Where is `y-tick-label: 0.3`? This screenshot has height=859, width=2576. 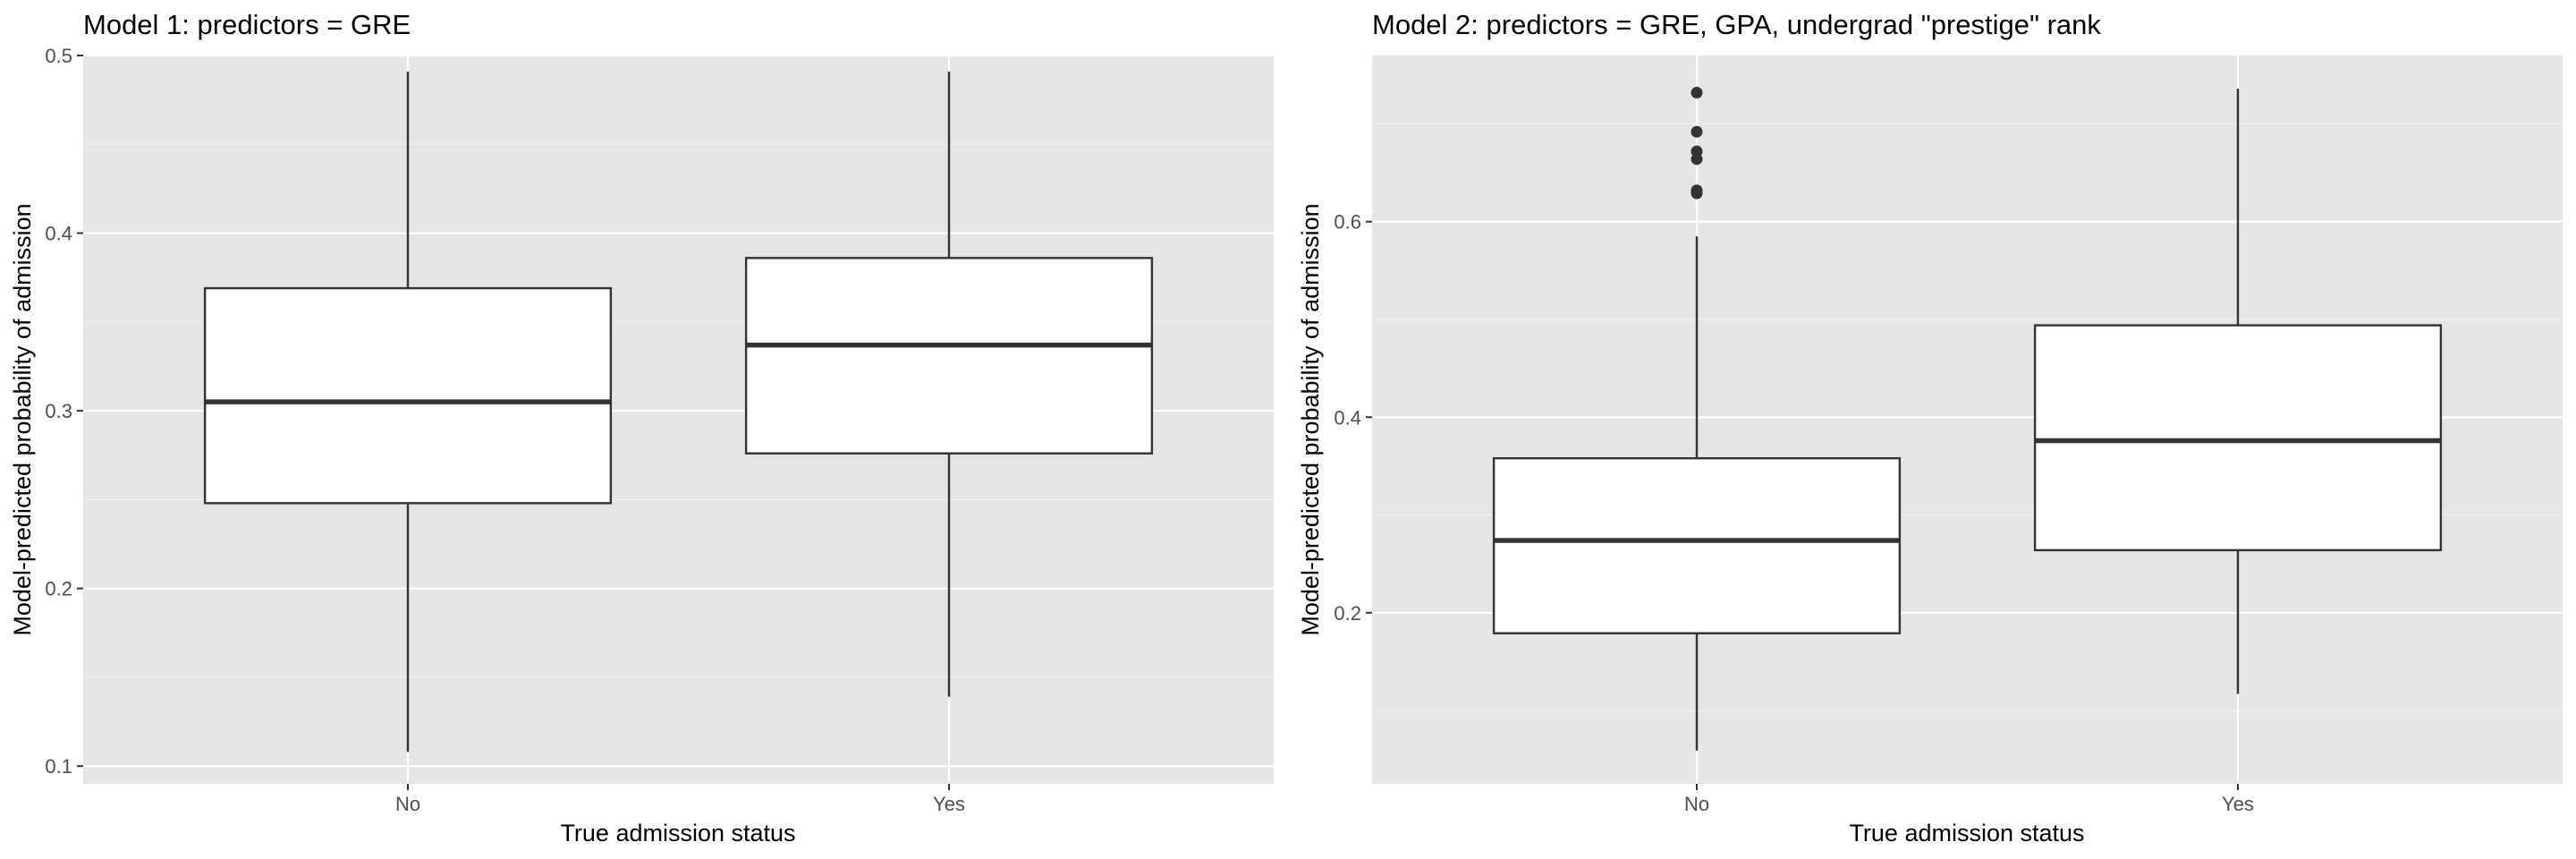 y-tick-label: 0.3 is located at coordinates (58, 411).